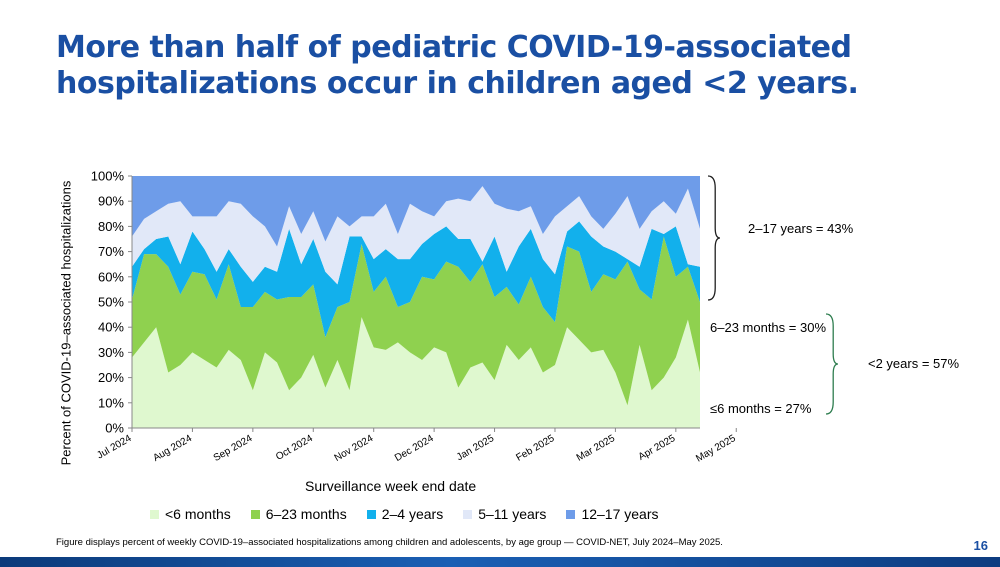 Image resolution: width=1000 pixels, height=567 pixels. Describe the element at coordinates (111, 377) in the screenshot. I see `y-tick-label: 20%` at that location.